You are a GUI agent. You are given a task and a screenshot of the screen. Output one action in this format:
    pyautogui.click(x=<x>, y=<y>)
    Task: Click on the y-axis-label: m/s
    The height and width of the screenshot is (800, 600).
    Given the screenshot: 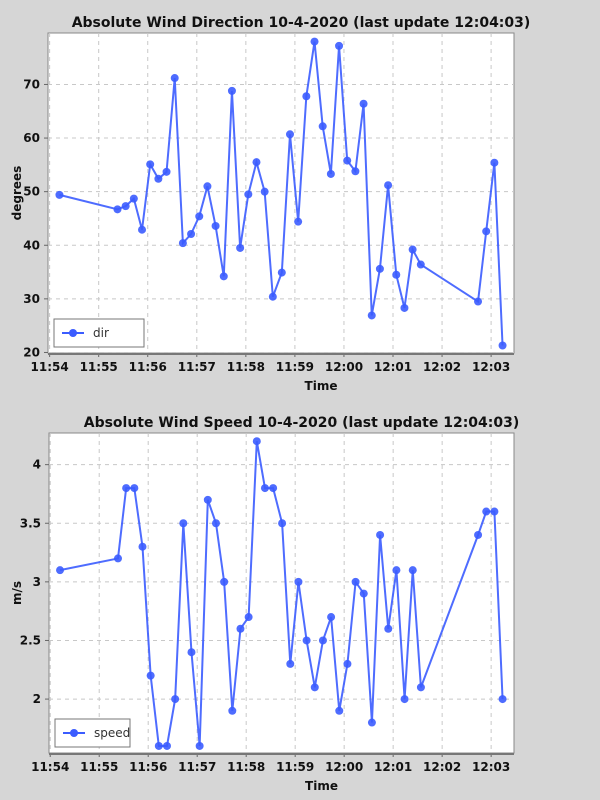 What is the action you would take?
    pyautogui.click(x=17, y=593)
    